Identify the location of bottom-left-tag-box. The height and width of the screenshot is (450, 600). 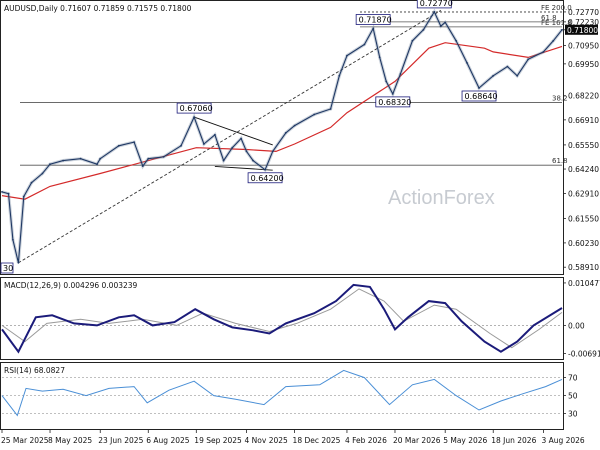
(7, 268).